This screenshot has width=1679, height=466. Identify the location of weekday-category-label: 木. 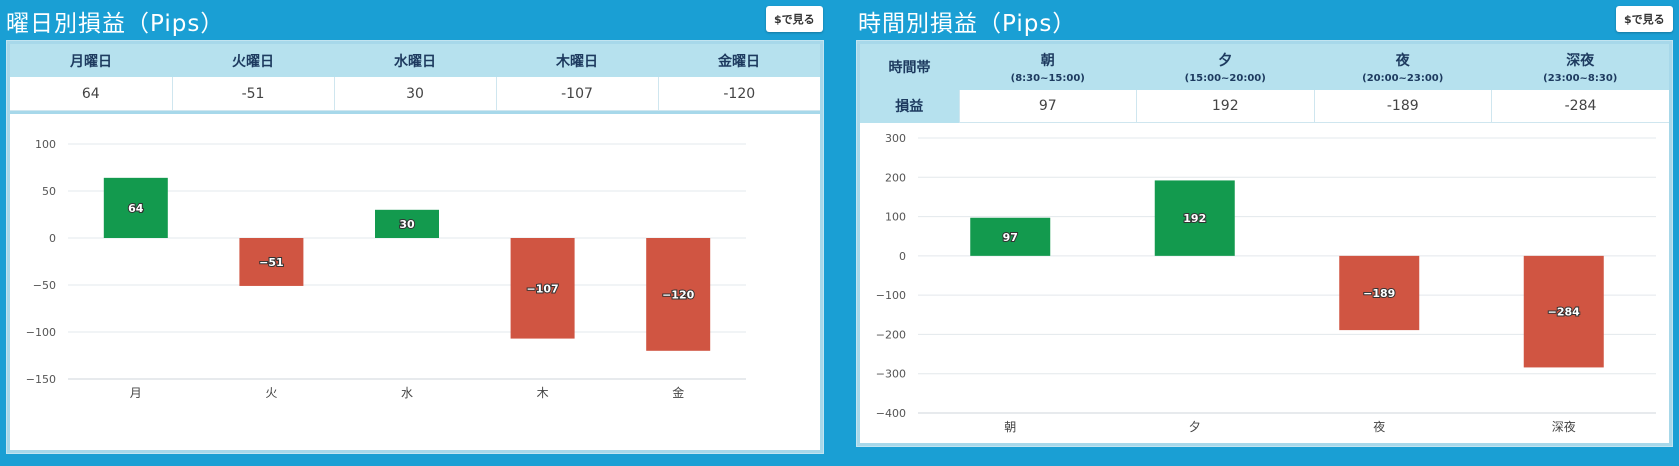
(543, 393).